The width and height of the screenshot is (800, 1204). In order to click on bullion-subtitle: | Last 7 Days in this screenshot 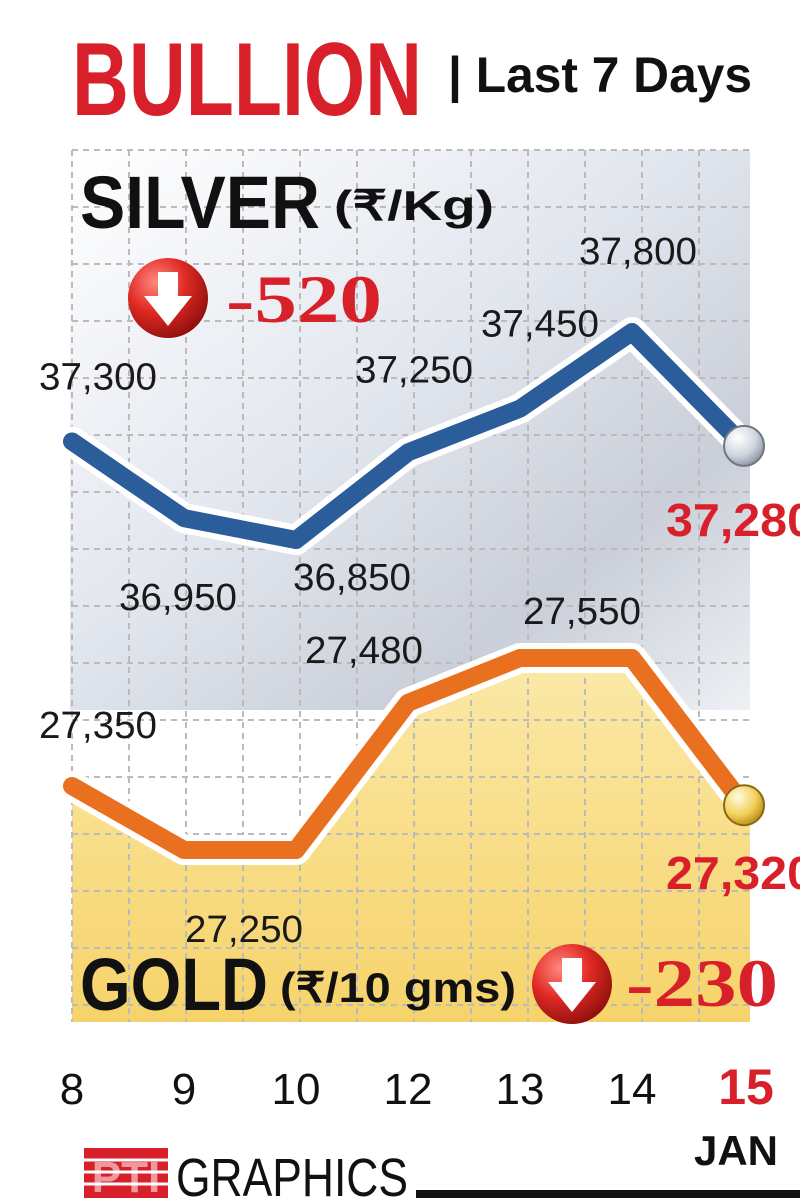, I will do `click(600, 75)`.